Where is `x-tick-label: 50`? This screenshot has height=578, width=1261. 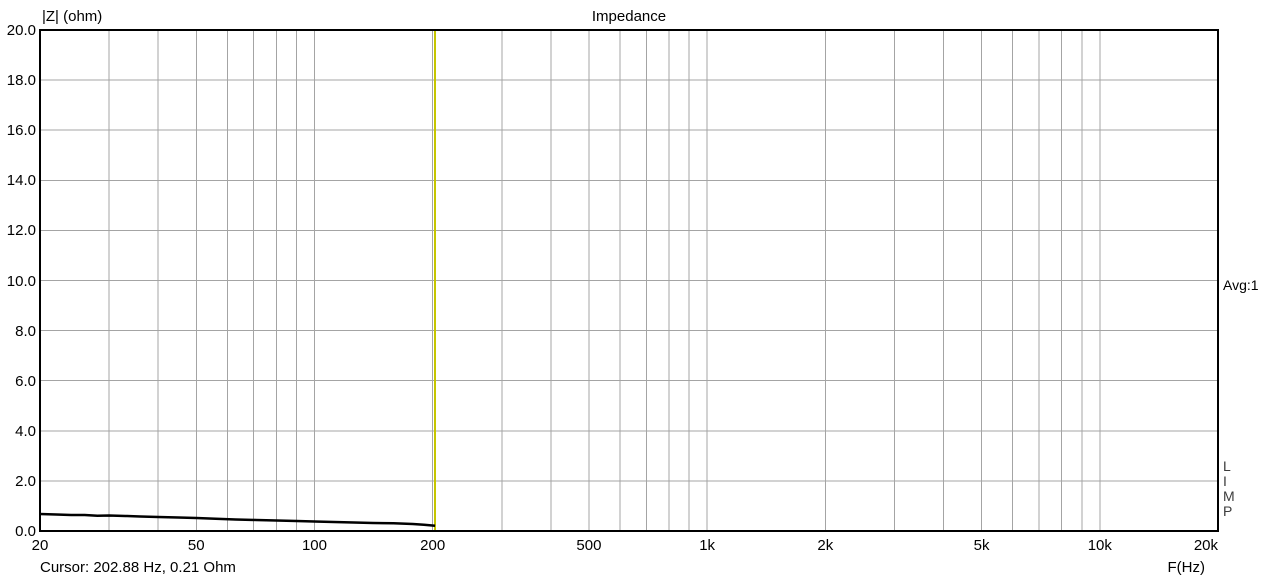 x-tick-label: 50 is located at coordinates (196, 545).